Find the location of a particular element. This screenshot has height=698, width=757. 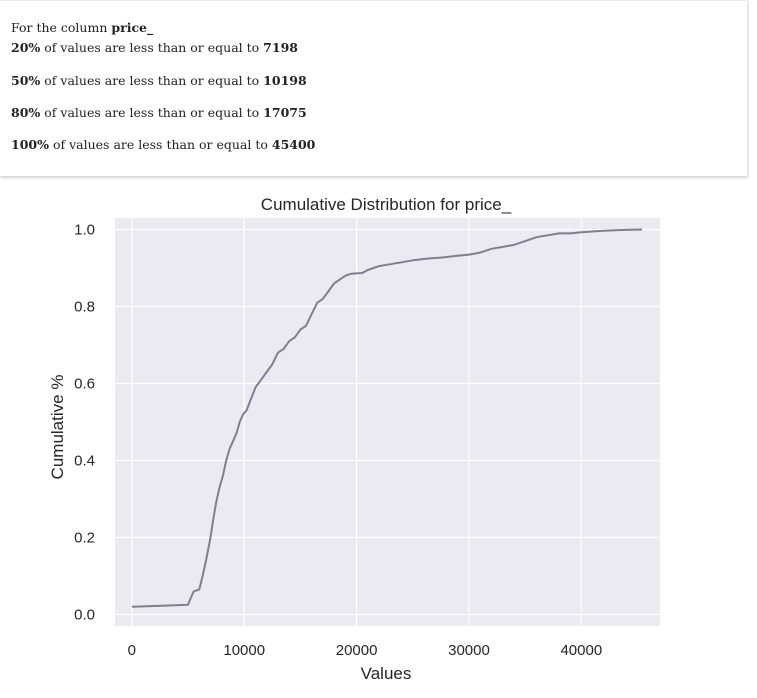

y-tick-label: 0.4 is located at coordinates (84, 460).